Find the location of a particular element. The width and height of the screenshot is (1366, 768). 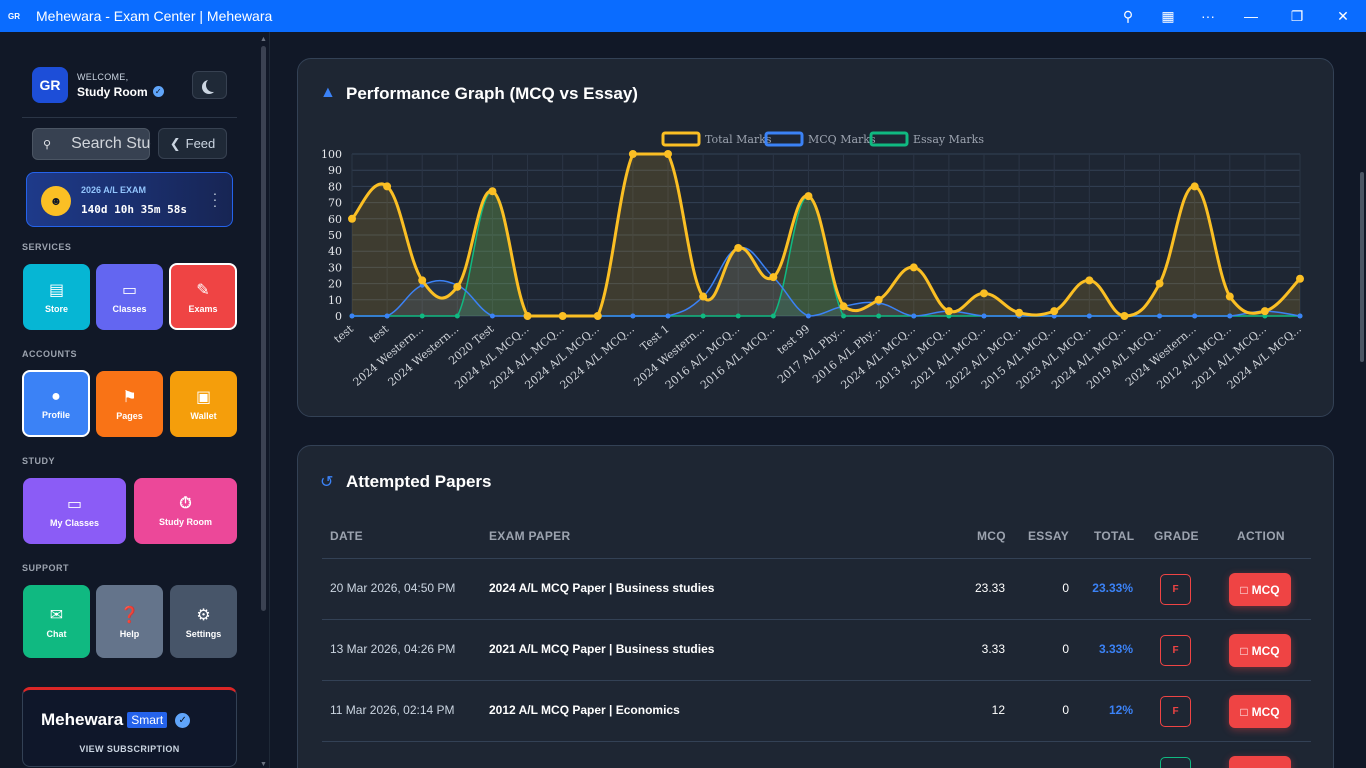

close-button: ✕ is located at coordinates (1343, 15).